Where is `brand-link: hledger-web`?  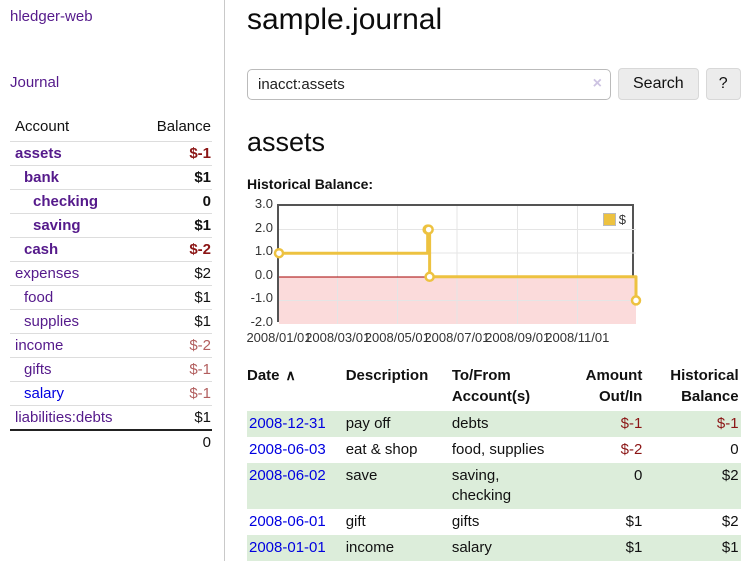
brand-link: hledger-web is located at coordinates (51, 16).